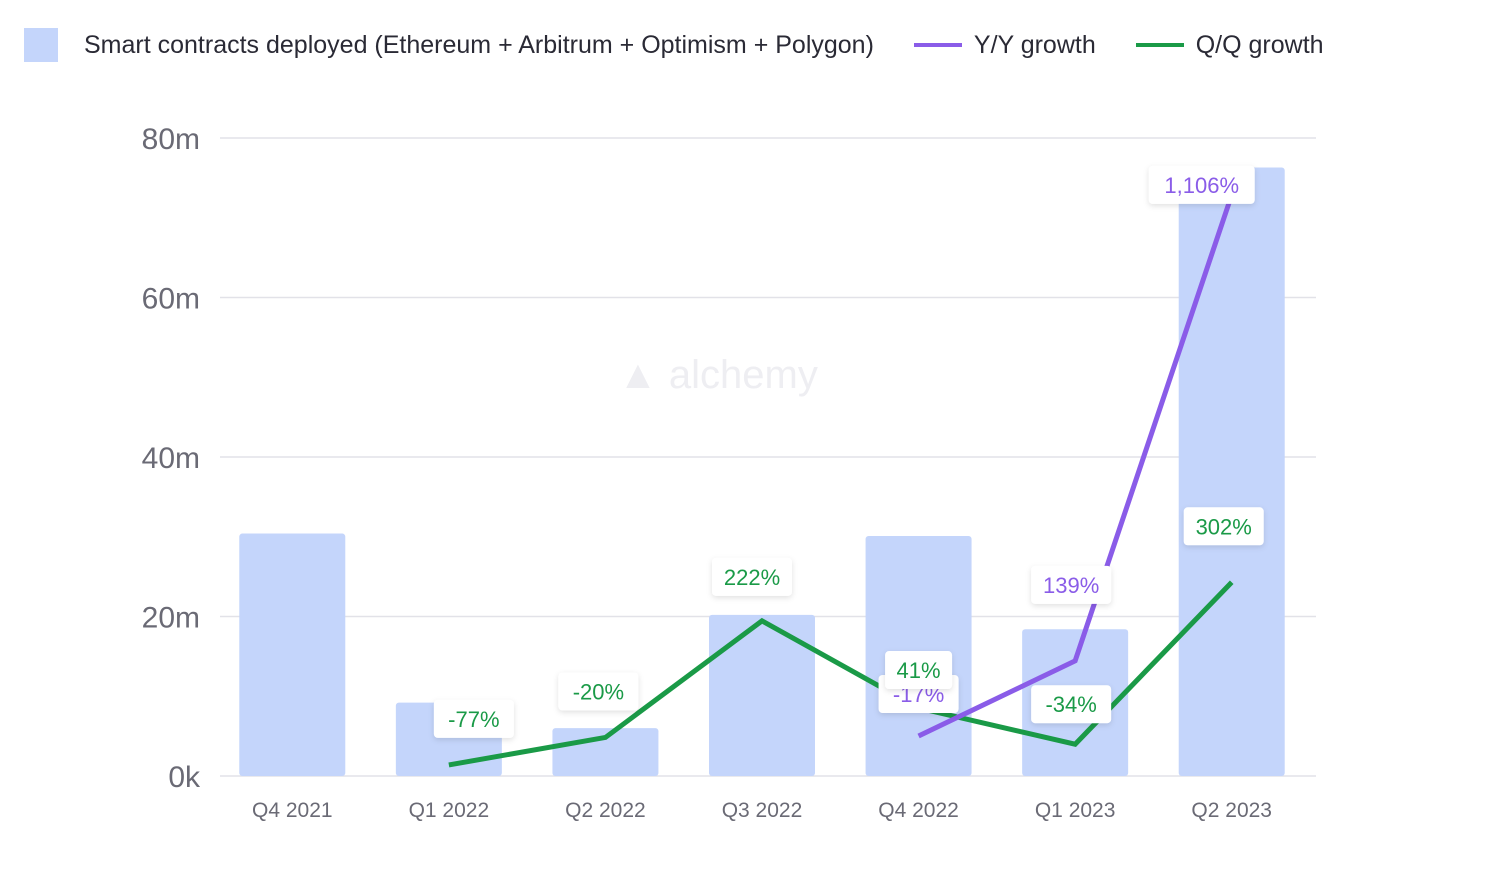  What do you see at coordinates (171, 139) in the screenshot?
I see `y-tick-label: 80m` at bounding box center [171, 139].